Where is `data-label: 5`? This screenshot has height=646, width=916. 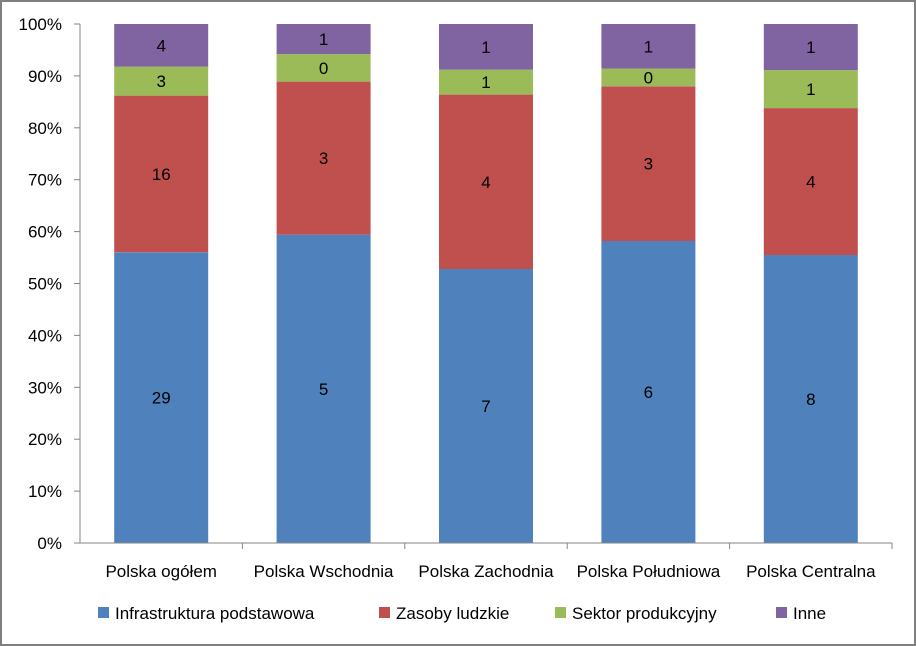
data-label: 5 is located at coordinates (323, 389).